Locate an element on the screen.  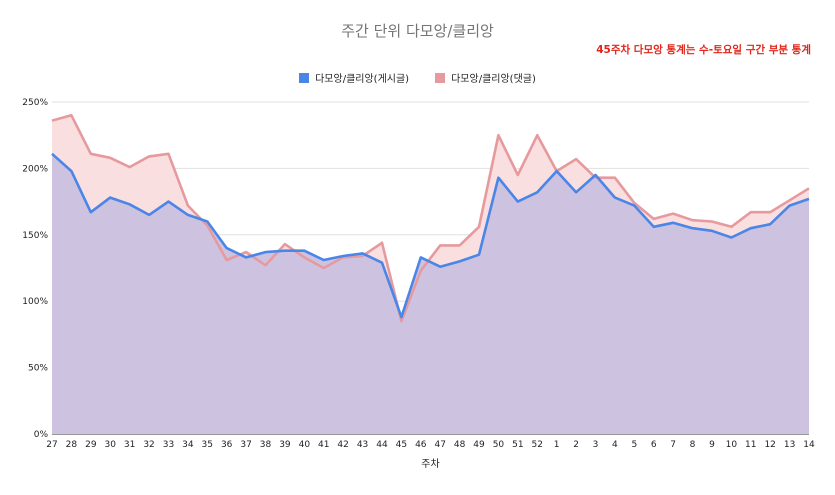
x-tick-label: 46 is located at coordinates (421, 445).